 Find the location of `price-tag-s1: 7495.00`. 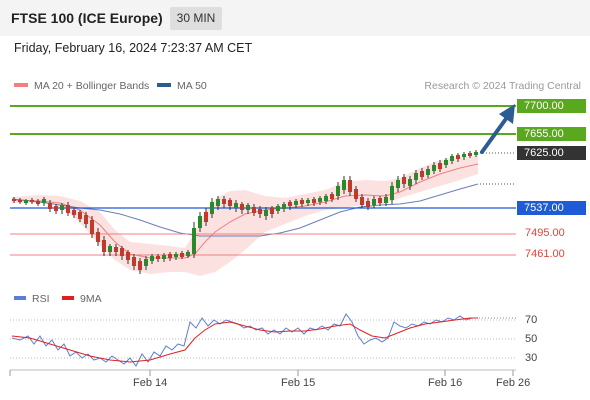

price-tag-s1: 7495.00 is located at coordinates (545, 233).